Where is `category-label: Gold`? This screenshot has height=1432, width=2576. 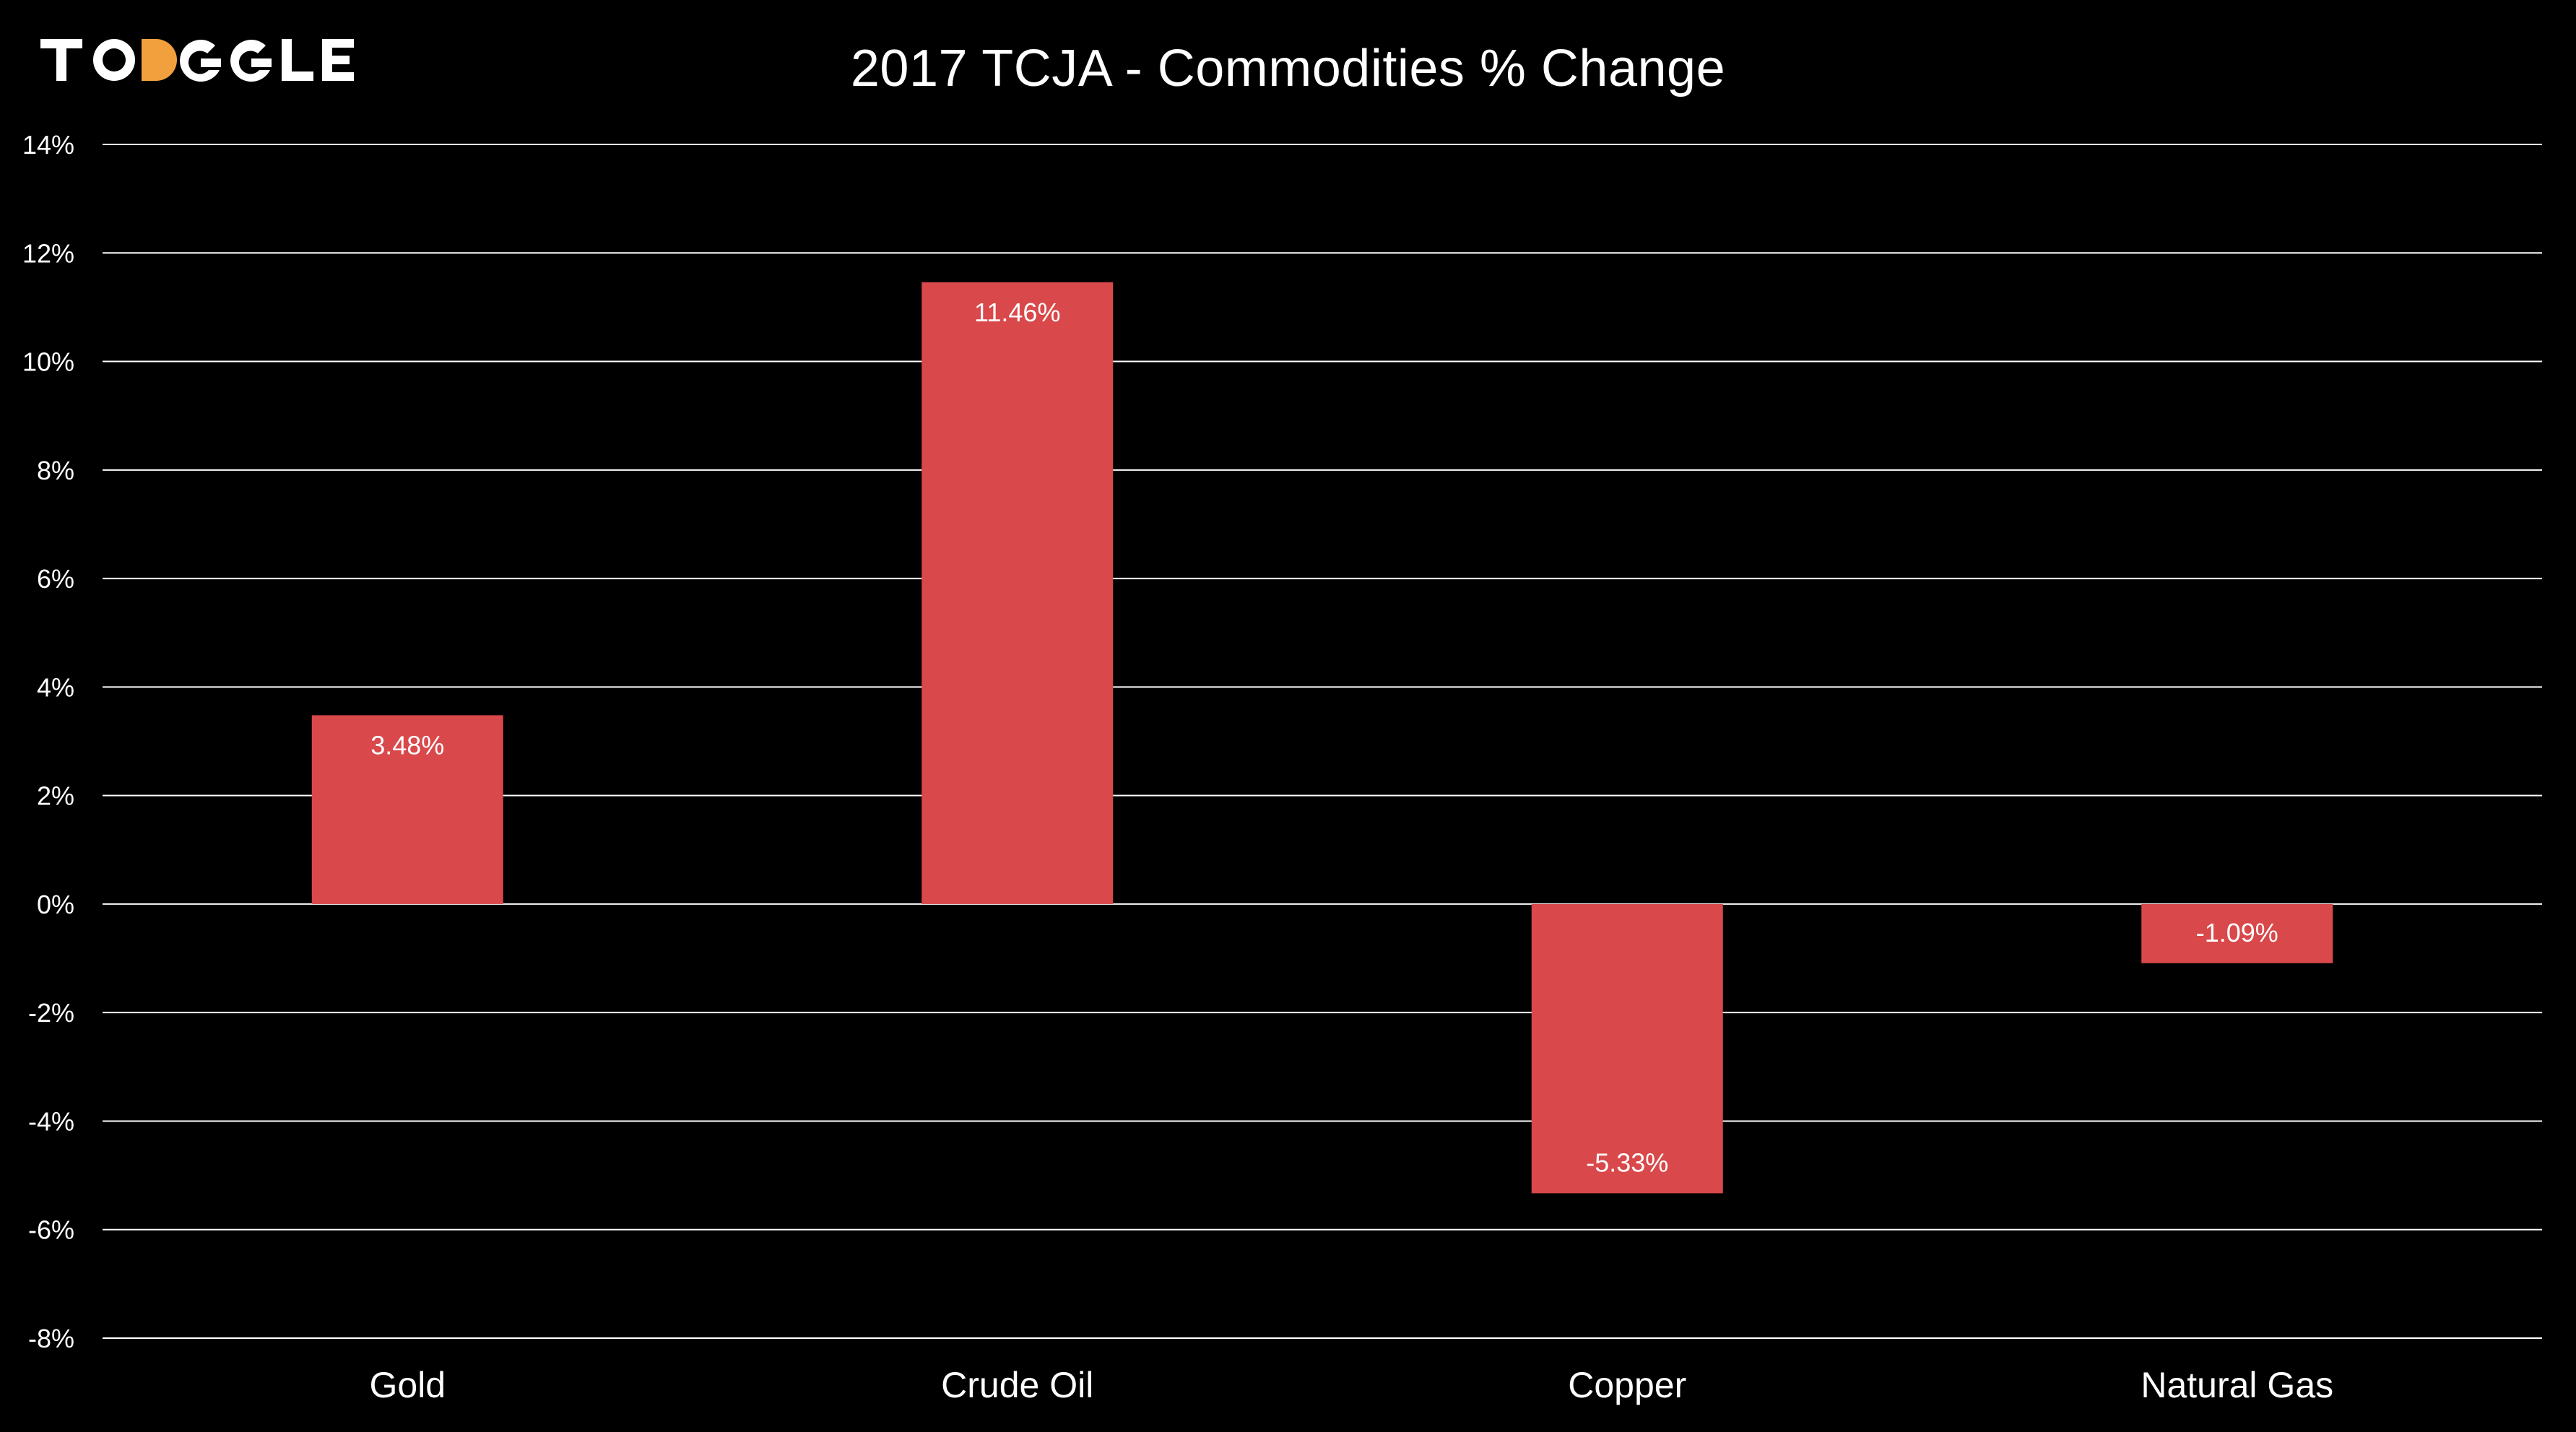
category-label: Gold is located at coordinates (407, 1385).